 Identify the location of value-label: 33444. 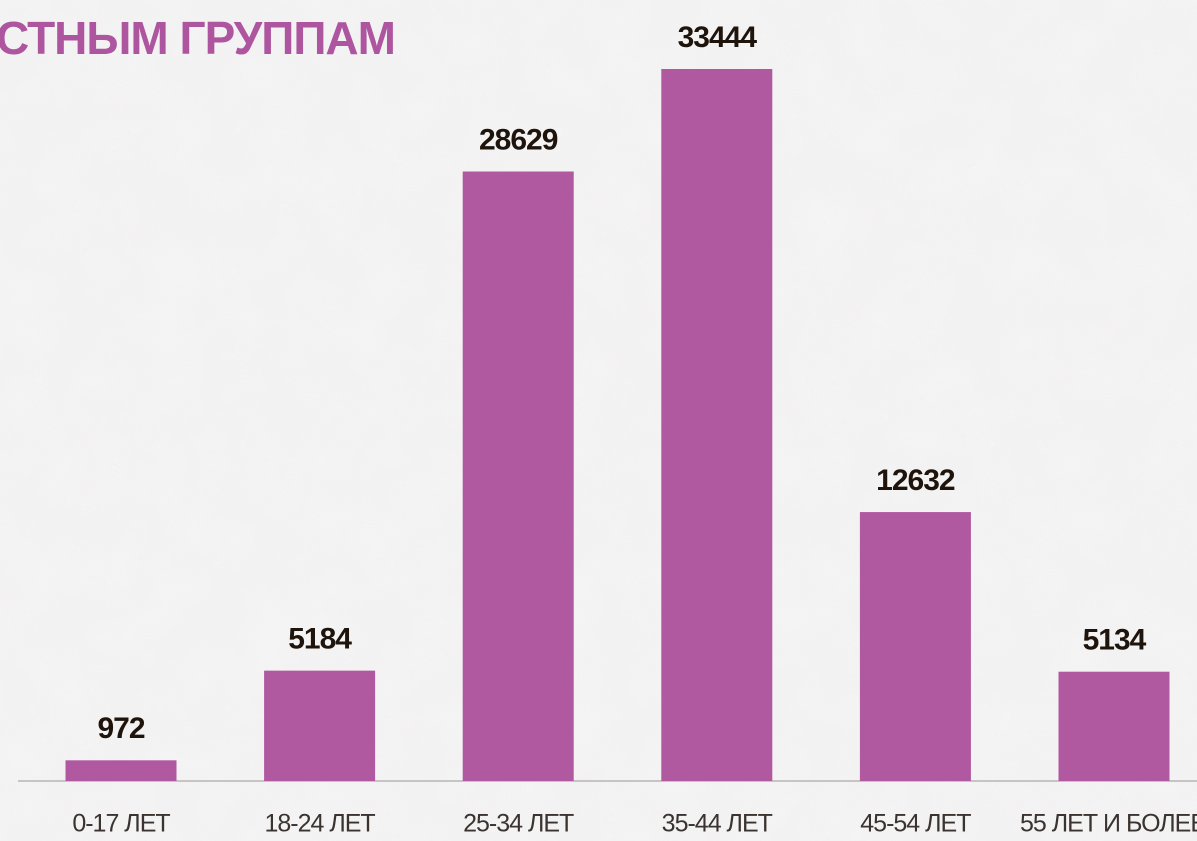
(718, 37).